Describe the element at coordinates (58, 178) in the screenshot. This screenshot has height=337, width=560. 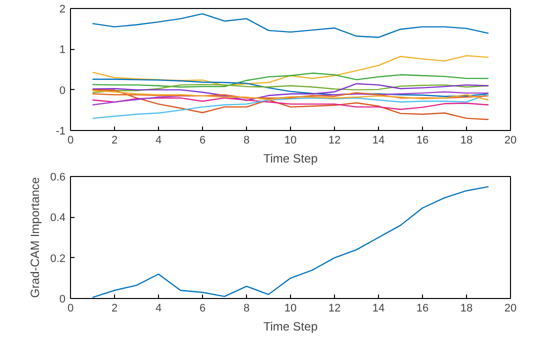
I see `y-tick-label: 0.6` at that location.